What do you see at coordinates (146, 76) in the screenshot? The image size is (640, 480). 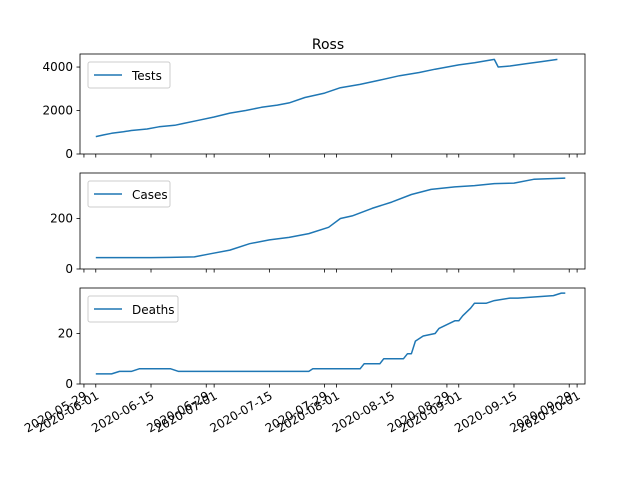 I see `legend-label: Tests` at bounding box center [146, 76].